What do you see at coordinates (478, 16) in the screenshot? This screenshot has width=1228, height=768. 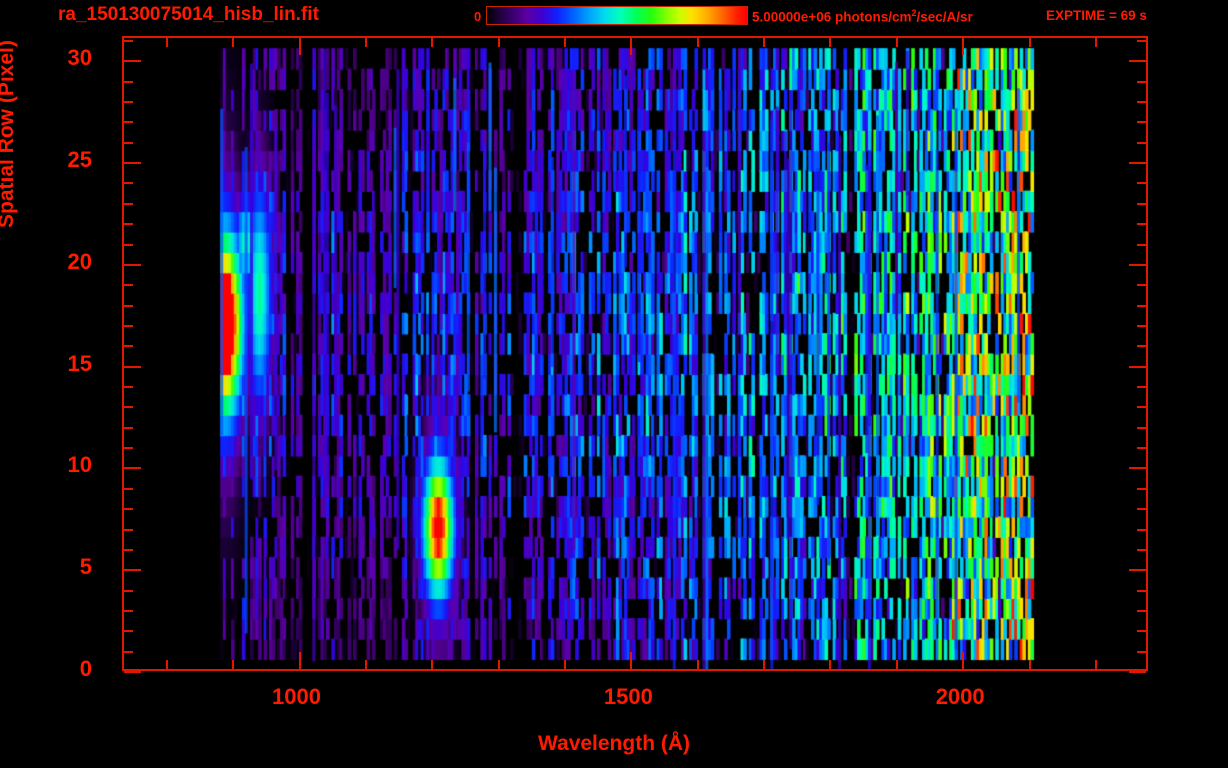 I see `colorbar-min-label: 0` at bounding box center [478, 16].